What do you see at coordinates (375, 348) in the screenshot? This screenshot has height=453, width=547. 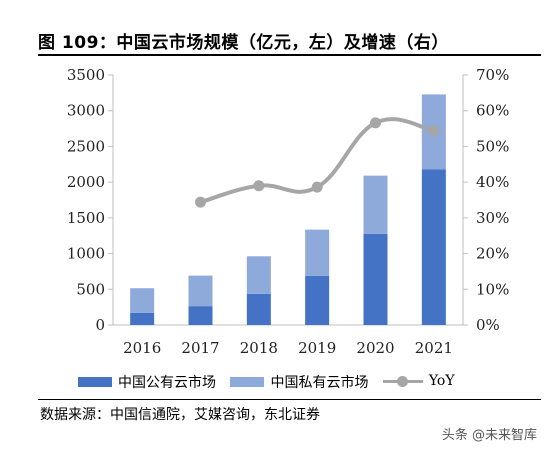 I see `x-tick-label: 2020` at bounding box center [375, 348].